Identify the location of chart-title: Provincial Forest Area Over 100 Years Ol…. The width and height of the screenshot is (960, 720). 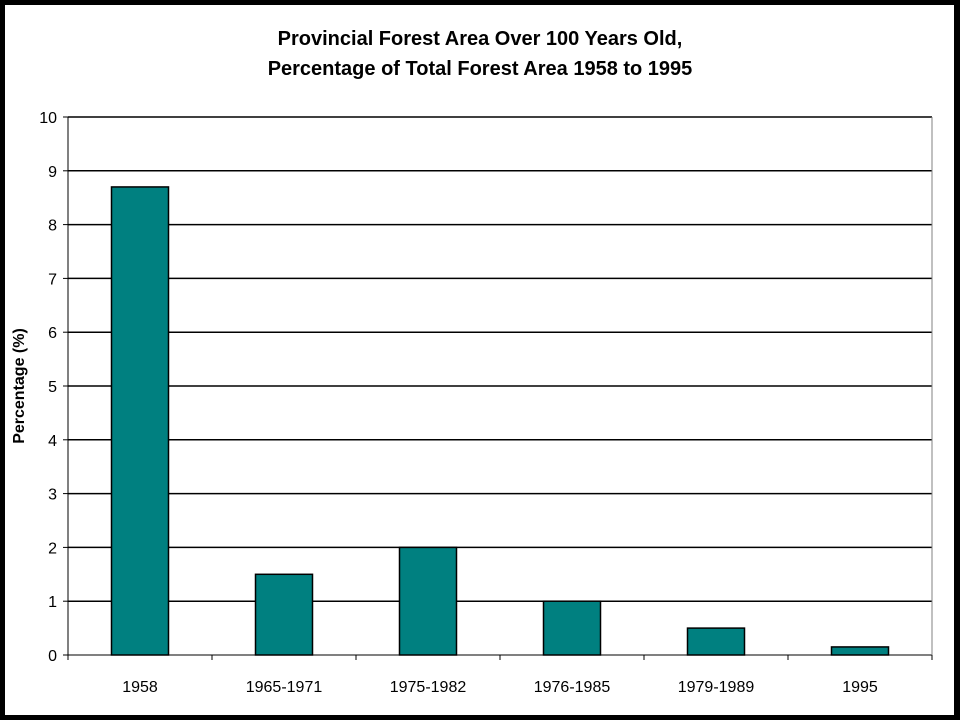
(480, 39).